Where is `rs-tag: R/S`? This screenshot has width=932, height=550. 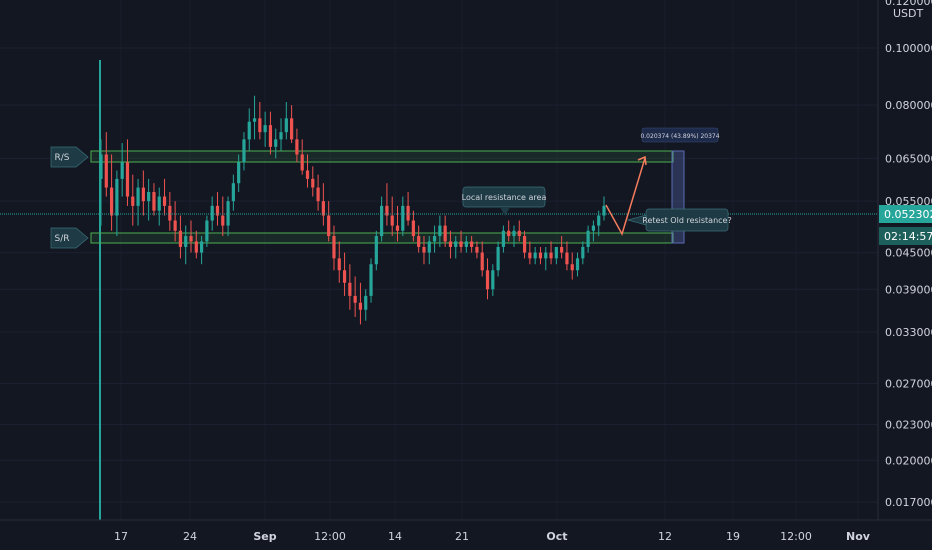 rs-tag: R/S is located at coordinates (69, 157).